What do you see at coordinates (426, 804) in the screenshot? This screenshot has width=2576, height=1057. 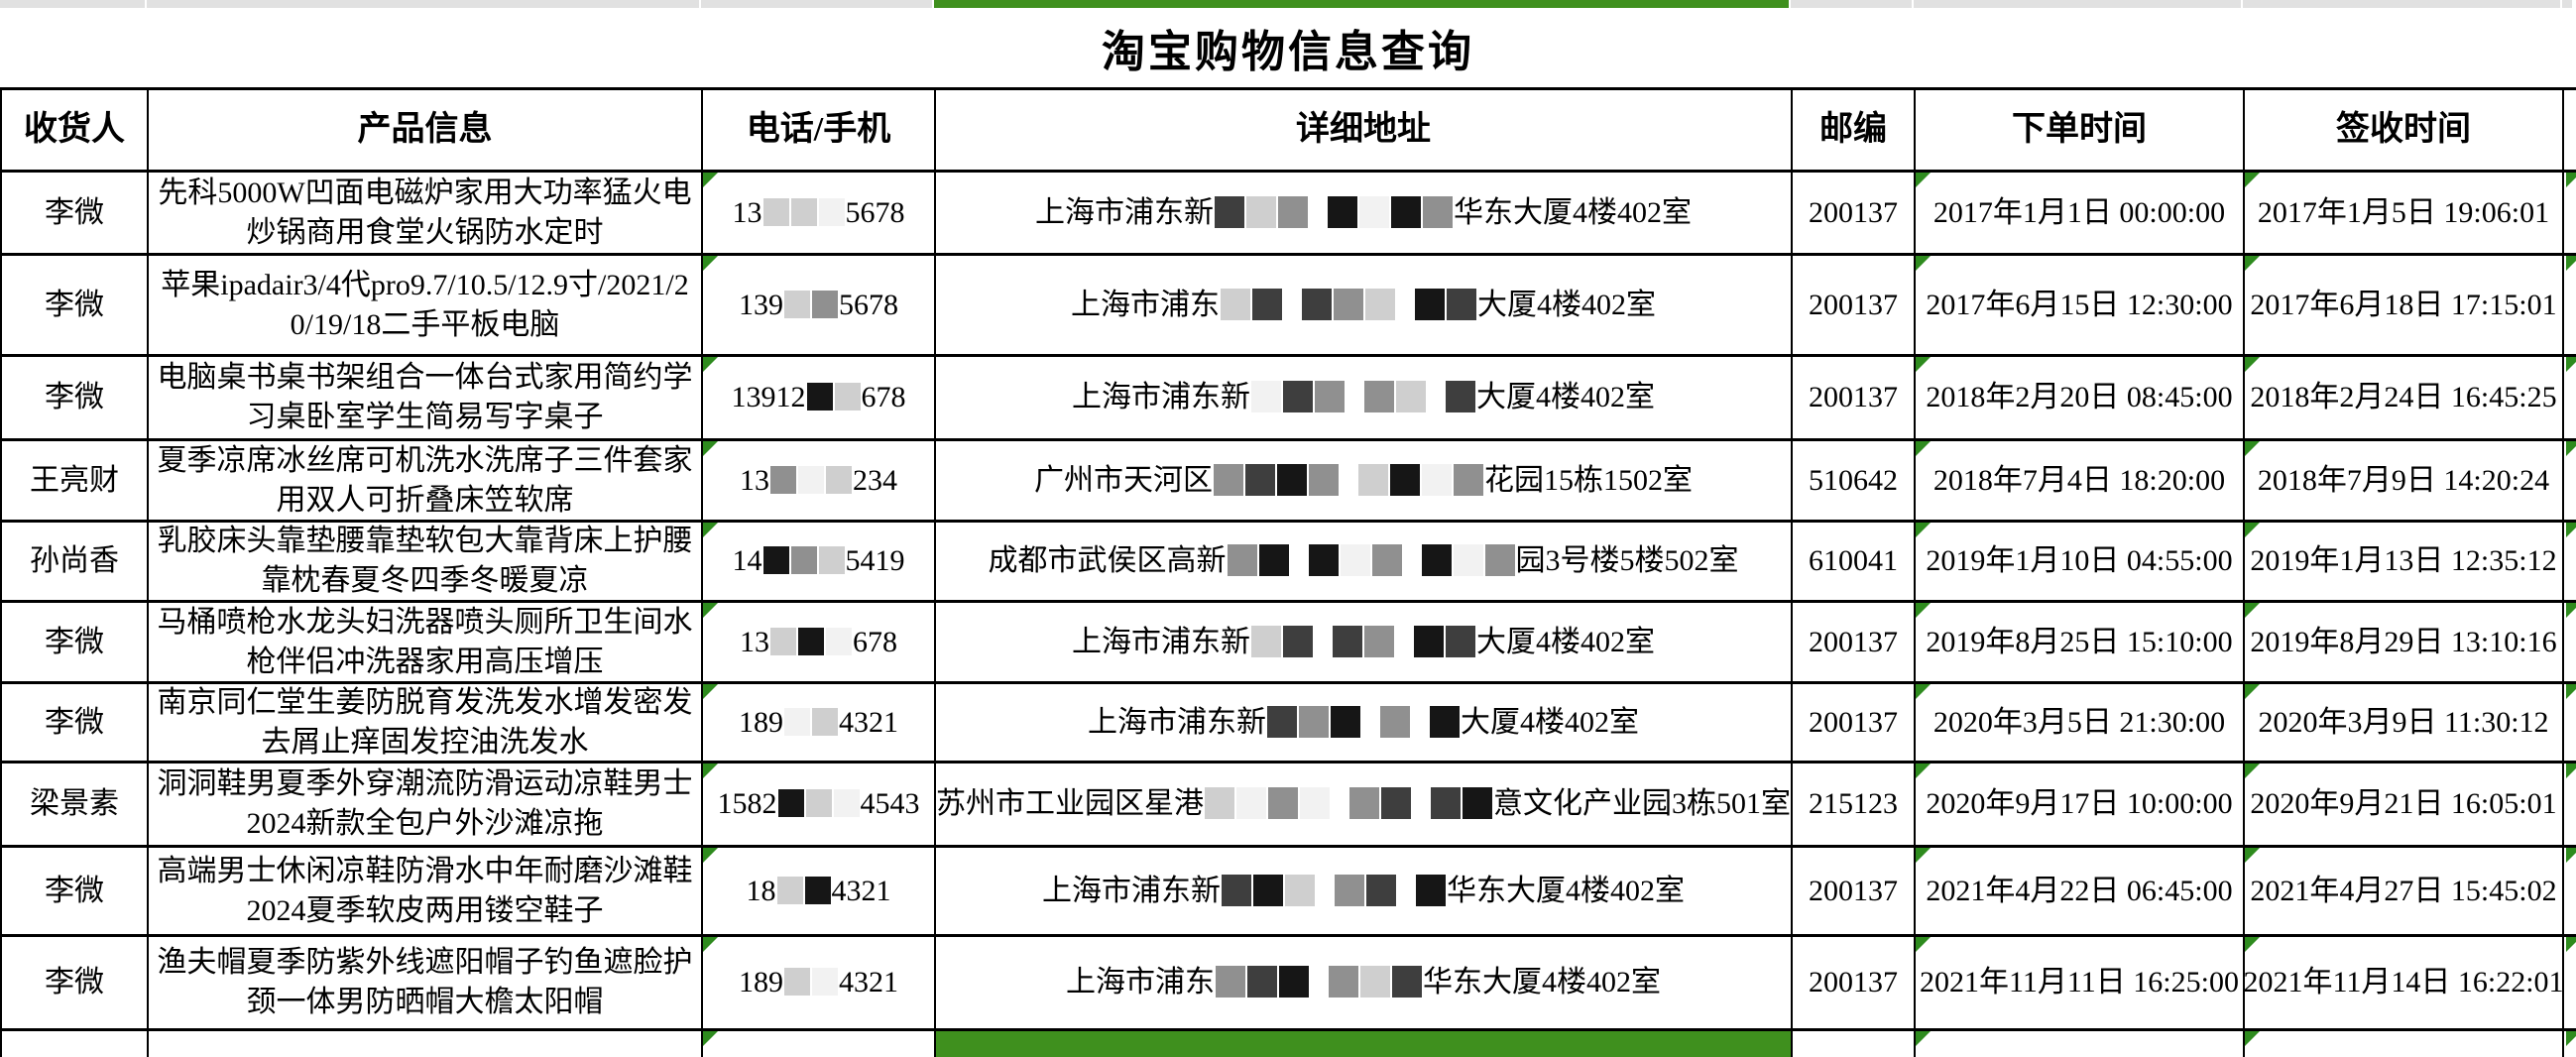 I see `cell-product: 洞洞鞋男夏季外穿潮流防滑运动凉鞋男士2024新款全包户外沙滩凉拖` at bounding box center [426, 804].